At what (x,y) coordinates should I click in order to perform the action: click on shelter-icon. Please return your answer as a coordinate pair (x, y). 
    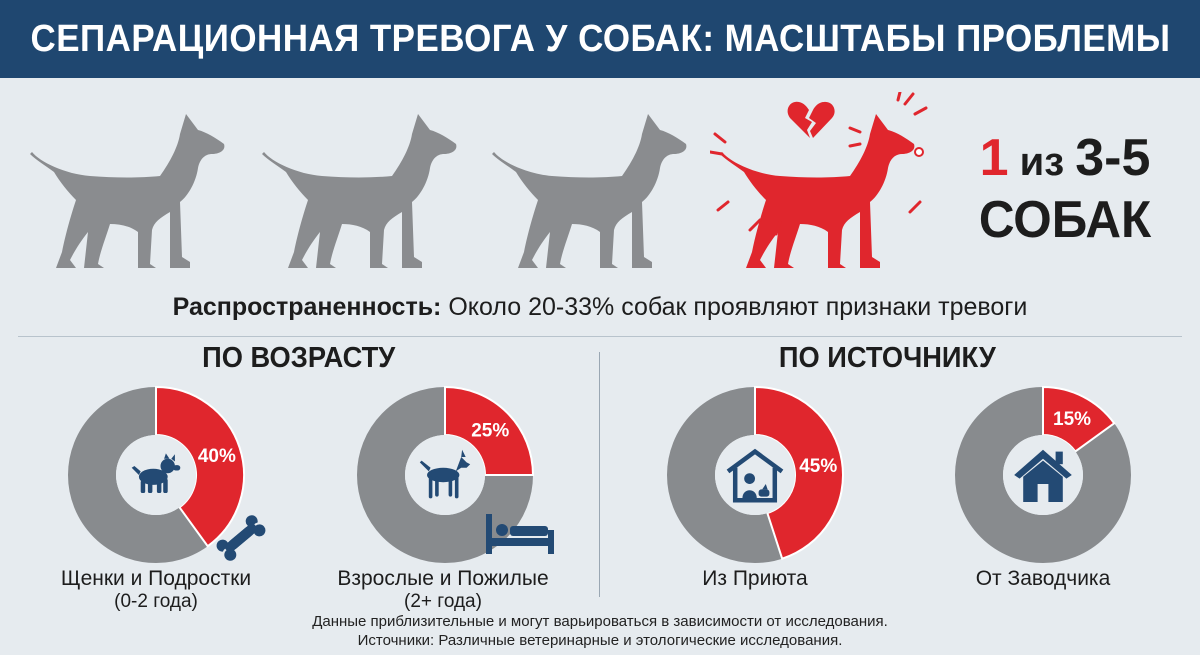
    Looking at the image, I should click on (755, 475).